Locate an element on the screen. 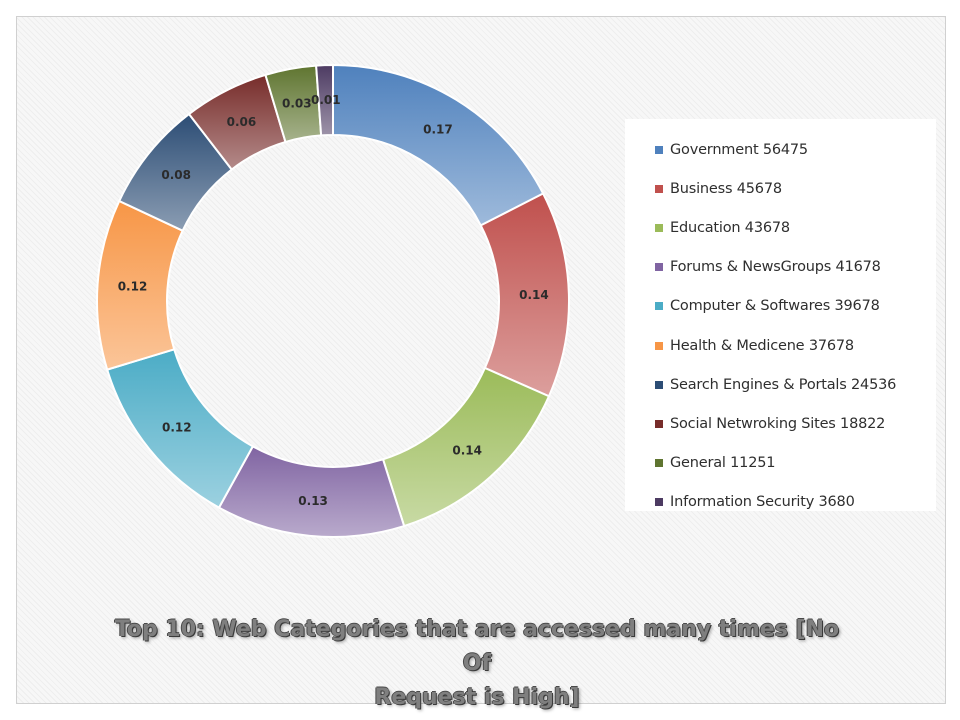  legend-label: Information Security 3680 is located at coordinates (762, 502).